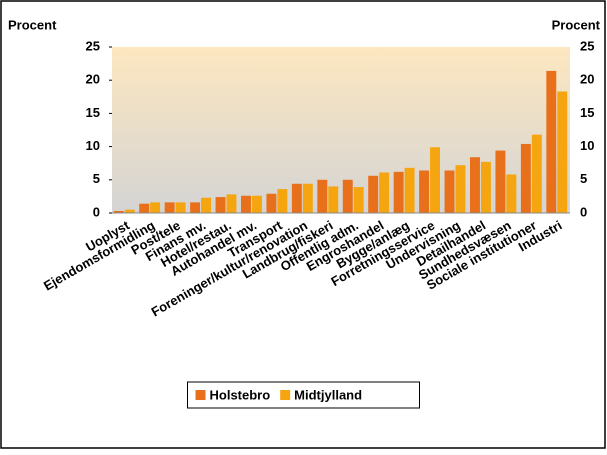 The width and height of the screenshot is (607, 455). Describe the element at coordinates (93, 112) in the screenshot. I see `y-tick-label: 15` at that location.